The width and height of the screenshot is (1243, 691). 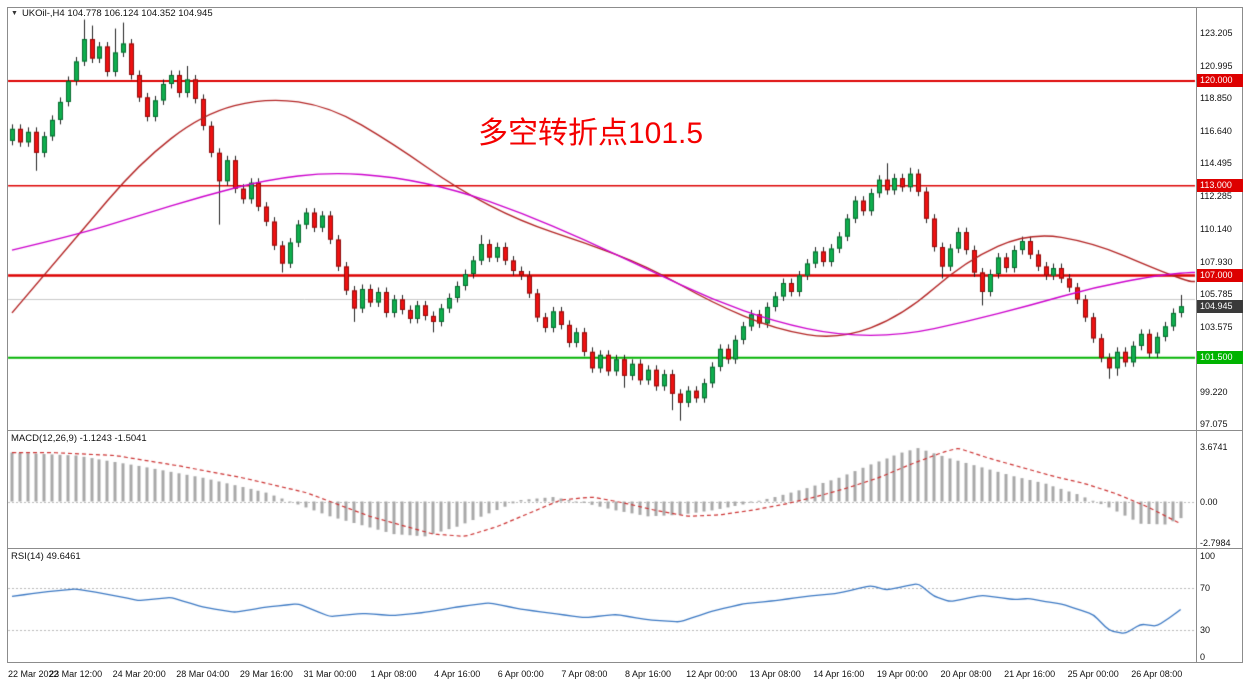 I want to click on level-price-badge: 120.000, so click(x=1220, y=81).